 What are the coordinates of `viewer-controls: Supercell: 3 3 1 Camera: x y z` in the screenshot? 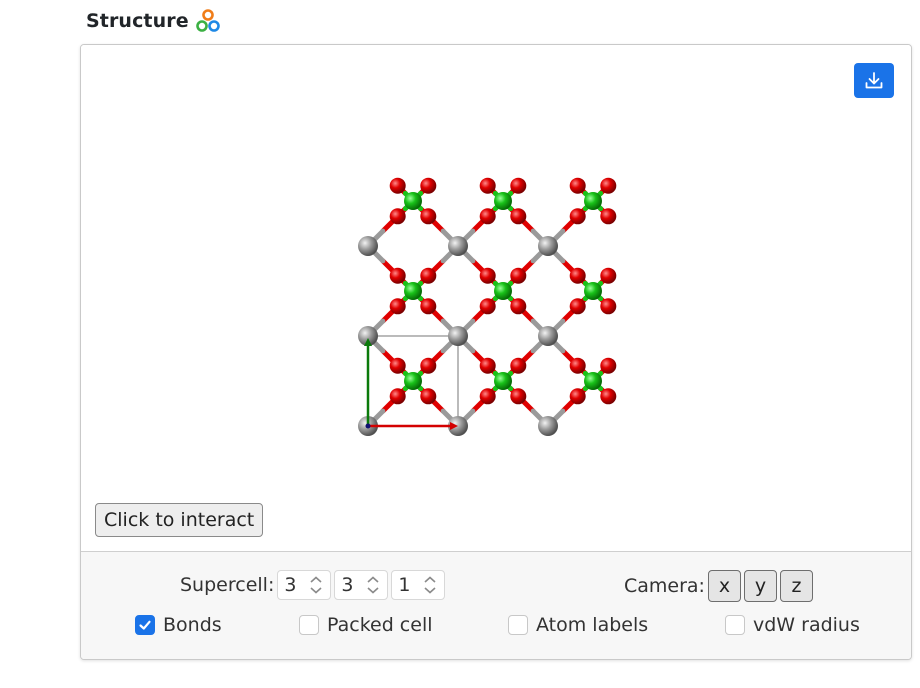 It's located at (496, 605).